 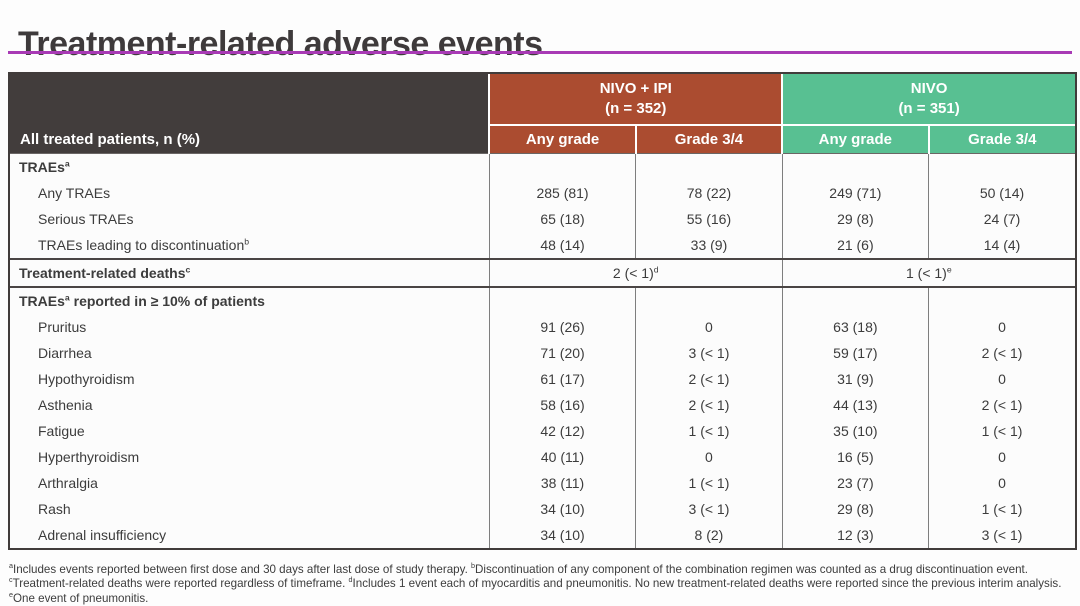 I want to click on group-n-label: (n = 352), so click(x=636, y=108).